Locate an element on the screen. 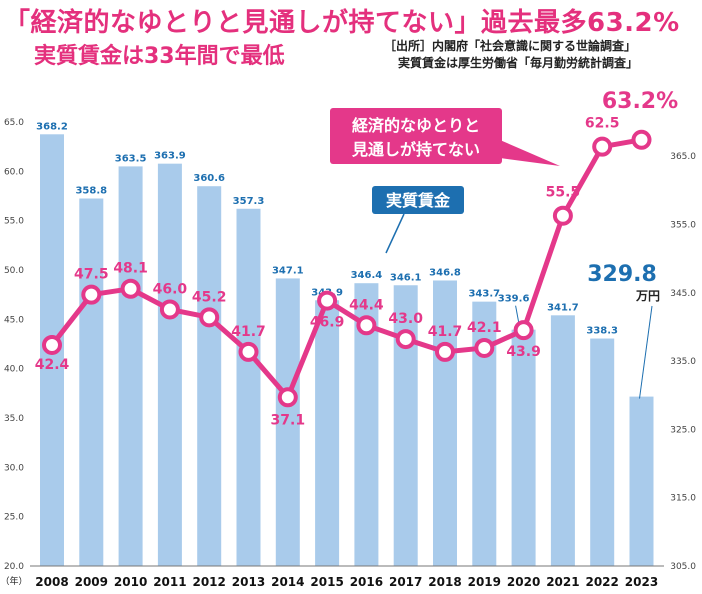  x-tick-label: 2020 is located at coordinates (523, 582).